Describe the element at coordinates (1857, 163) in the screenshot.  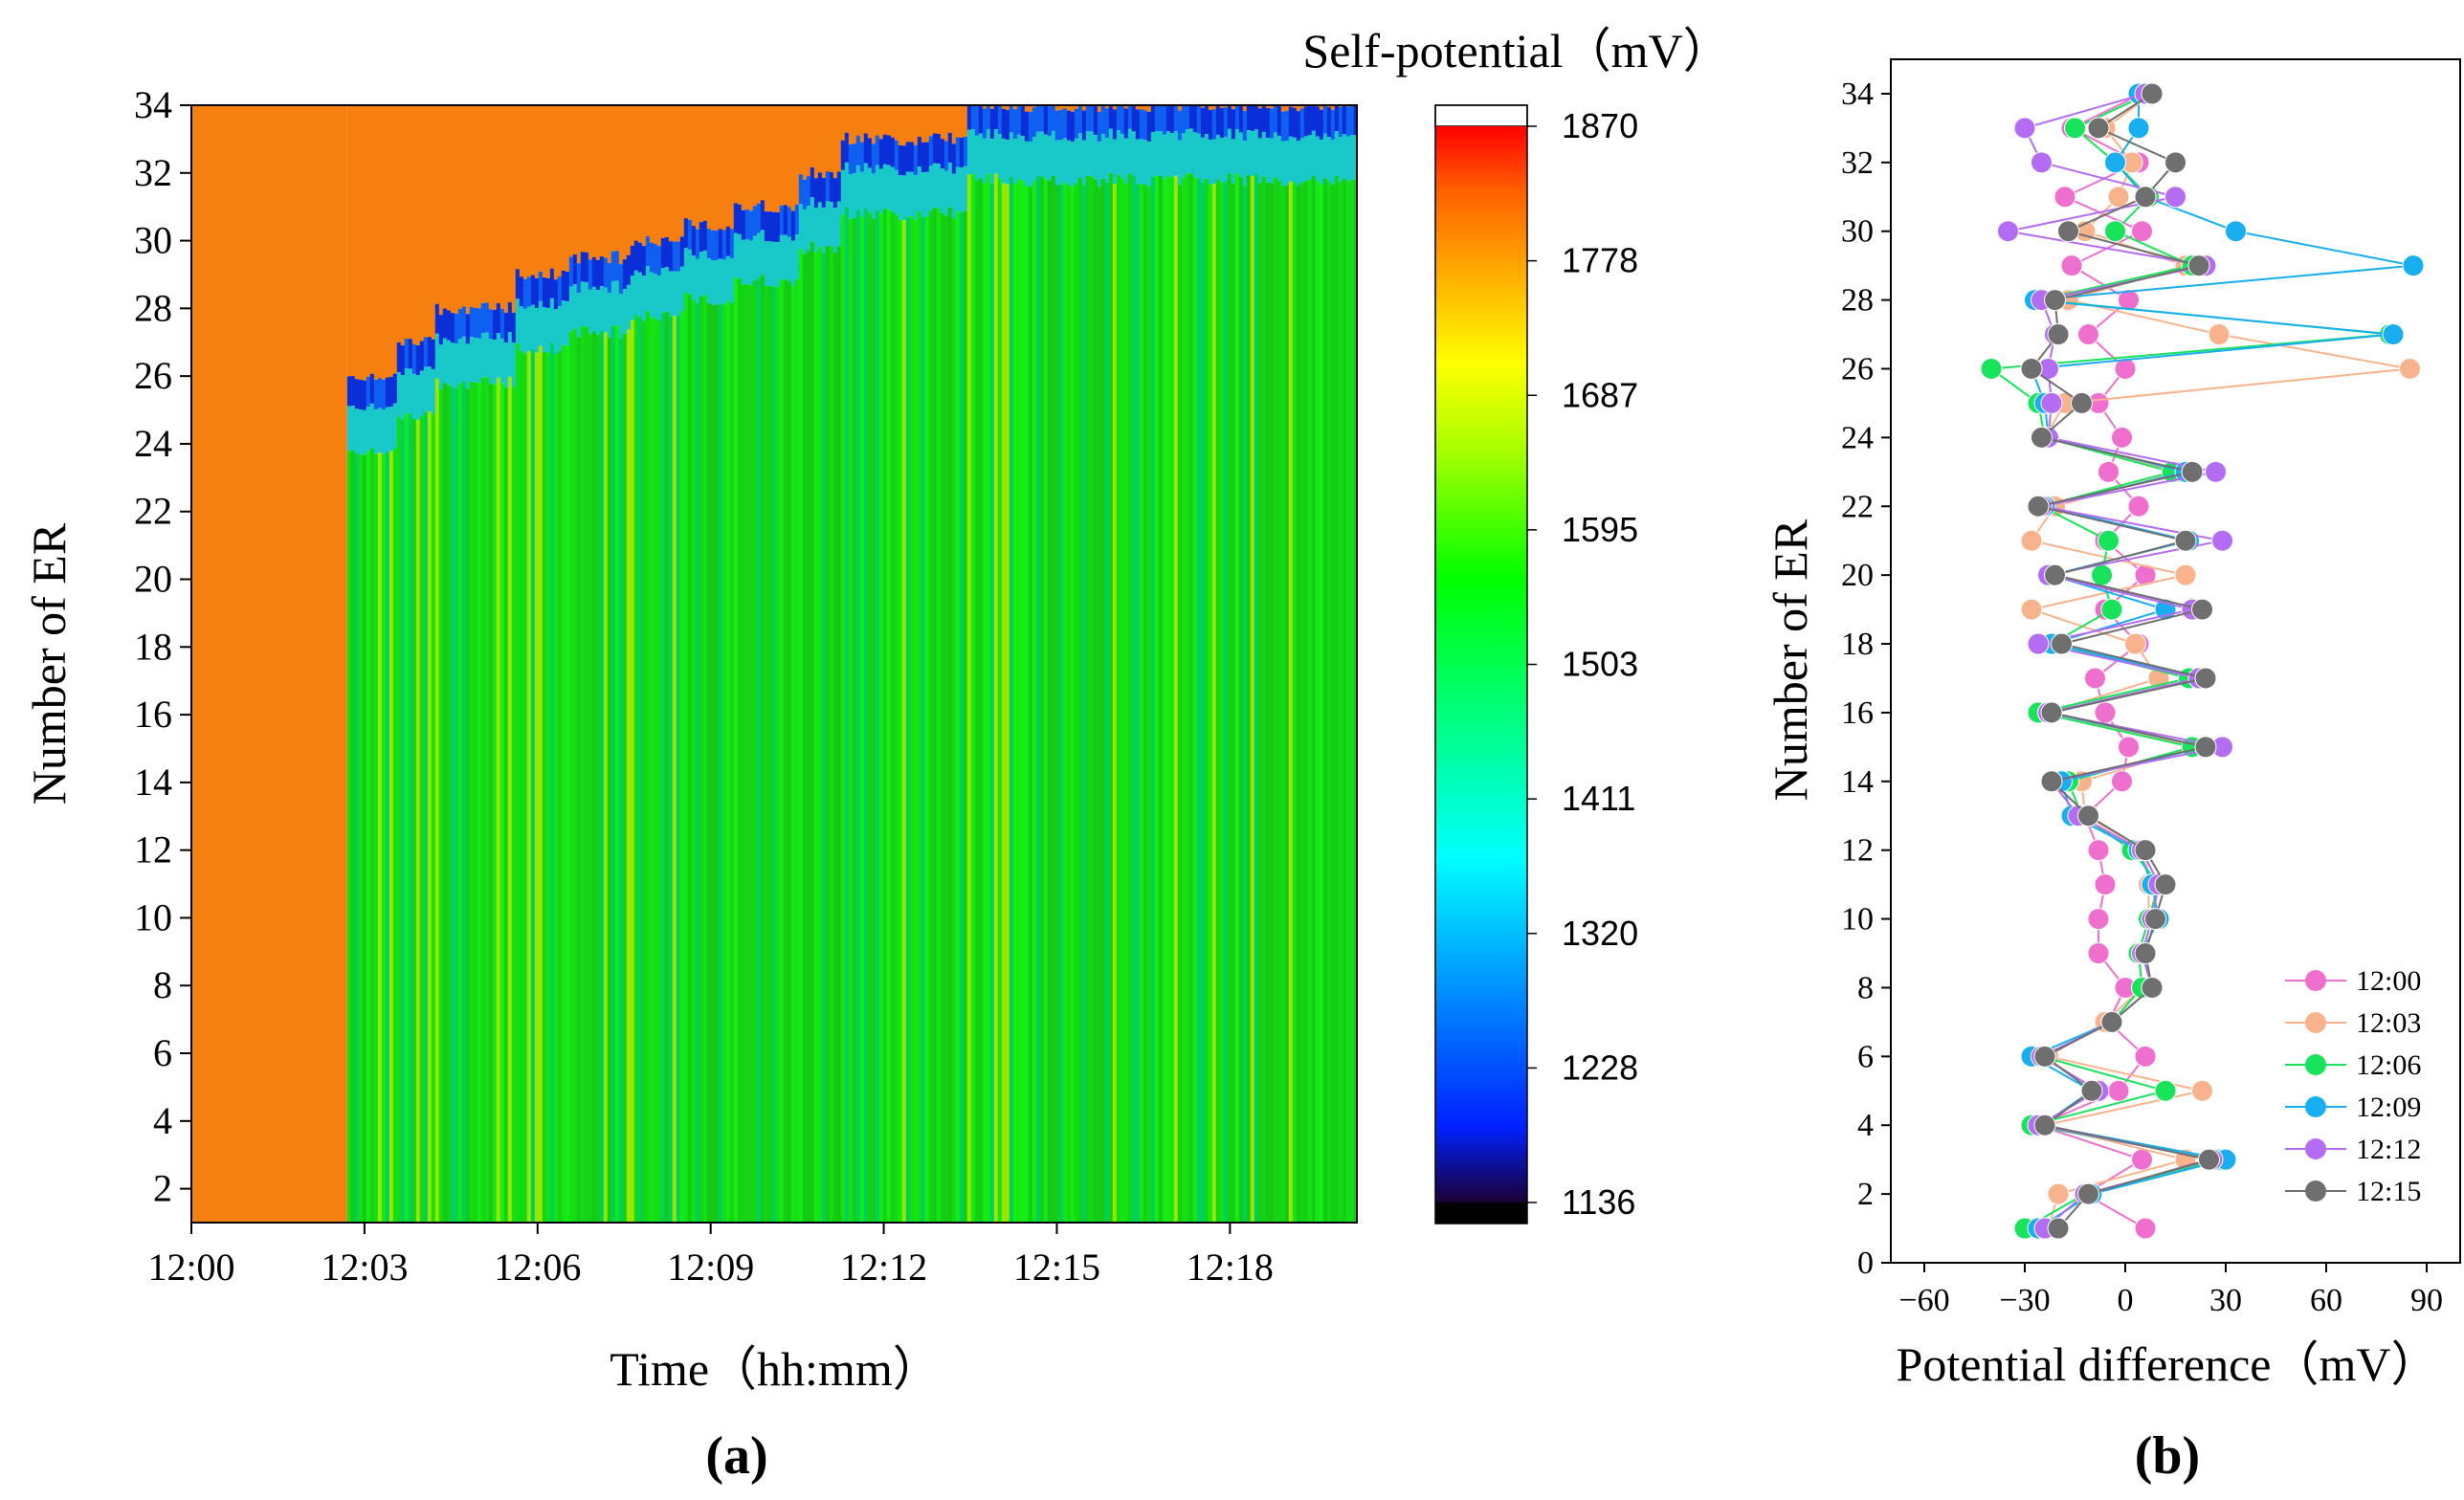
I see `profile-y-tick-label: 32` at that location.